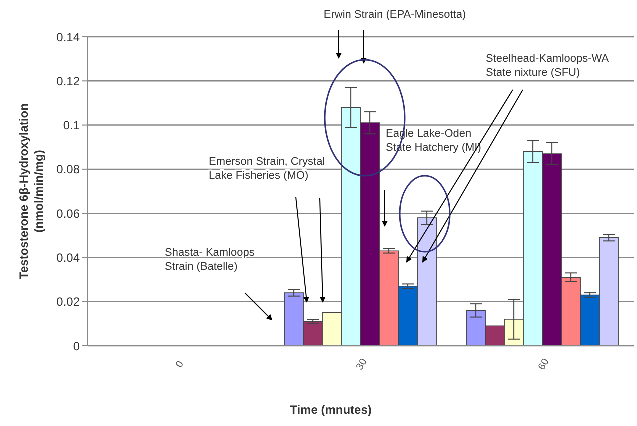 This screenshot has width=637, height=426. I want to click on y-tick-label: 0.1, so click(71, 125).